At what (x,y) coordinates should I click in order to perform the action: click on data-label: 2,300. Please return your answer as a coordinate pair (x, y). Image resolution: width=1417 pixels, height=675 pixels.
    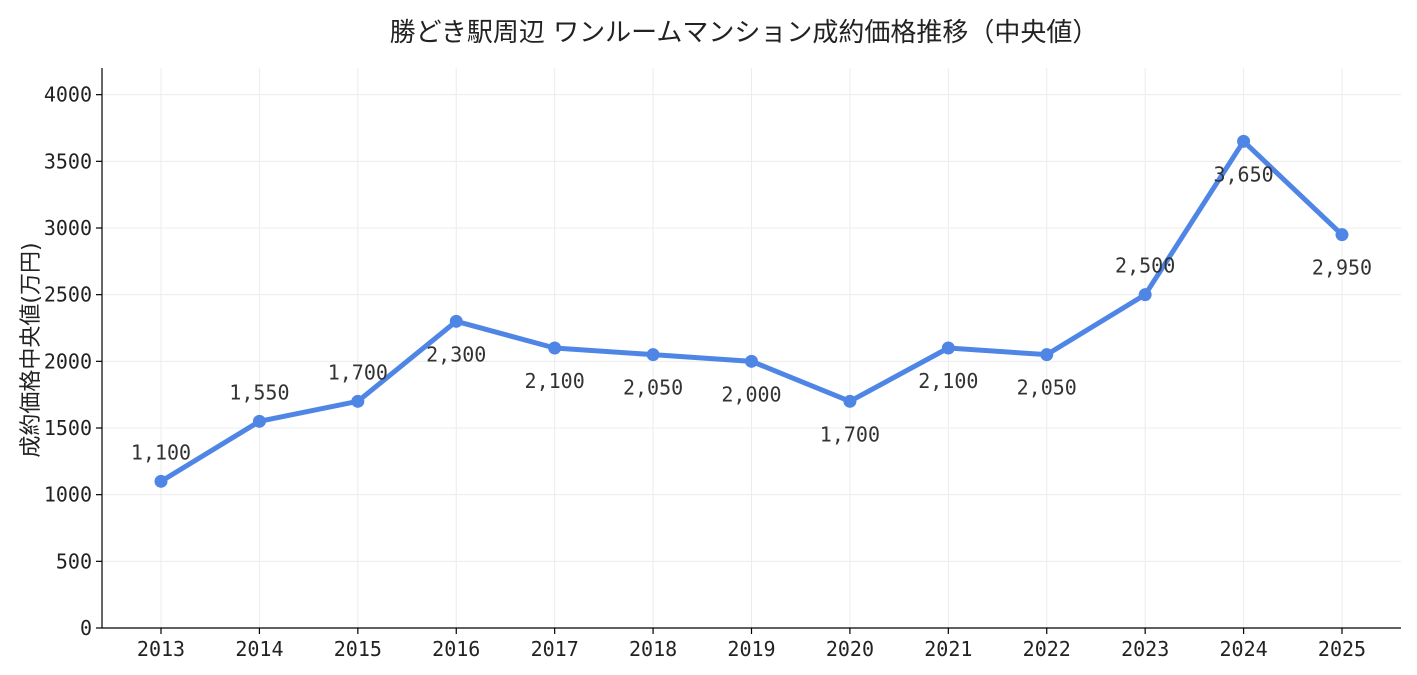
    Looking at the image, I should click on (456, 354).